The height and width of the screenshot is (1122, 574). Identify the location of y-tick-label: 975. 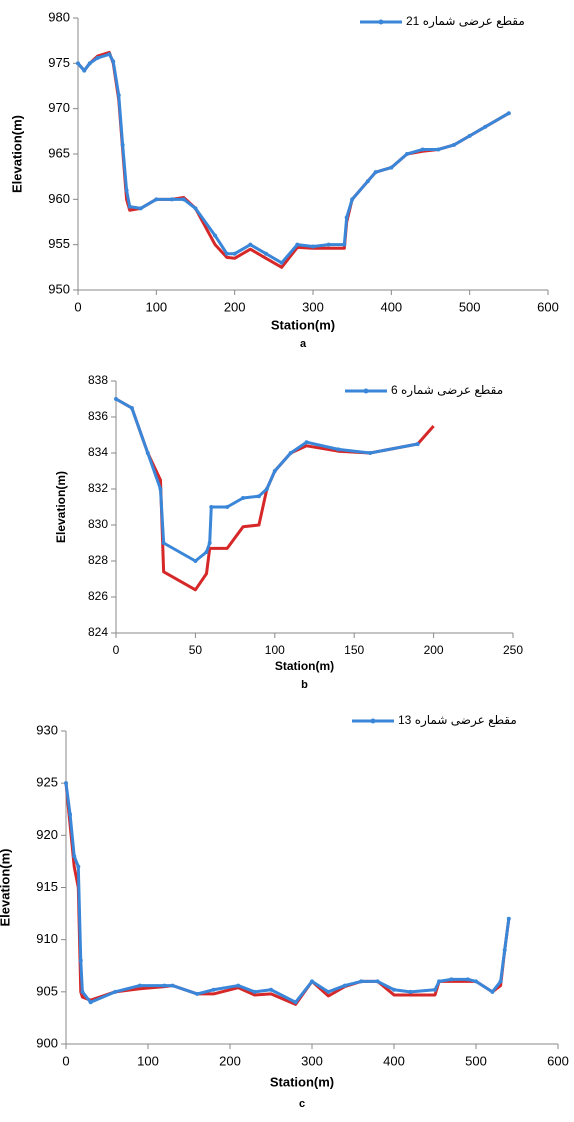
(59, 62).